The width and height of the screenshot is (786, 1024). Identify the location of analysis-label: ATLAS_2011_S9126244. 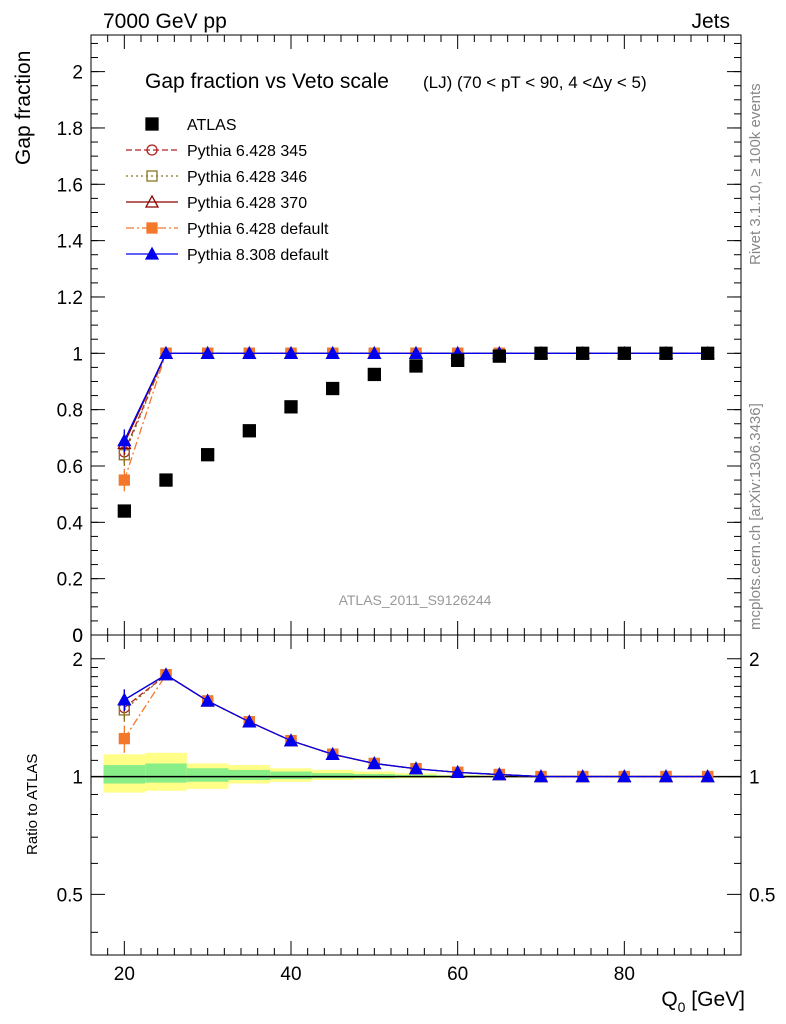
(415, 600).